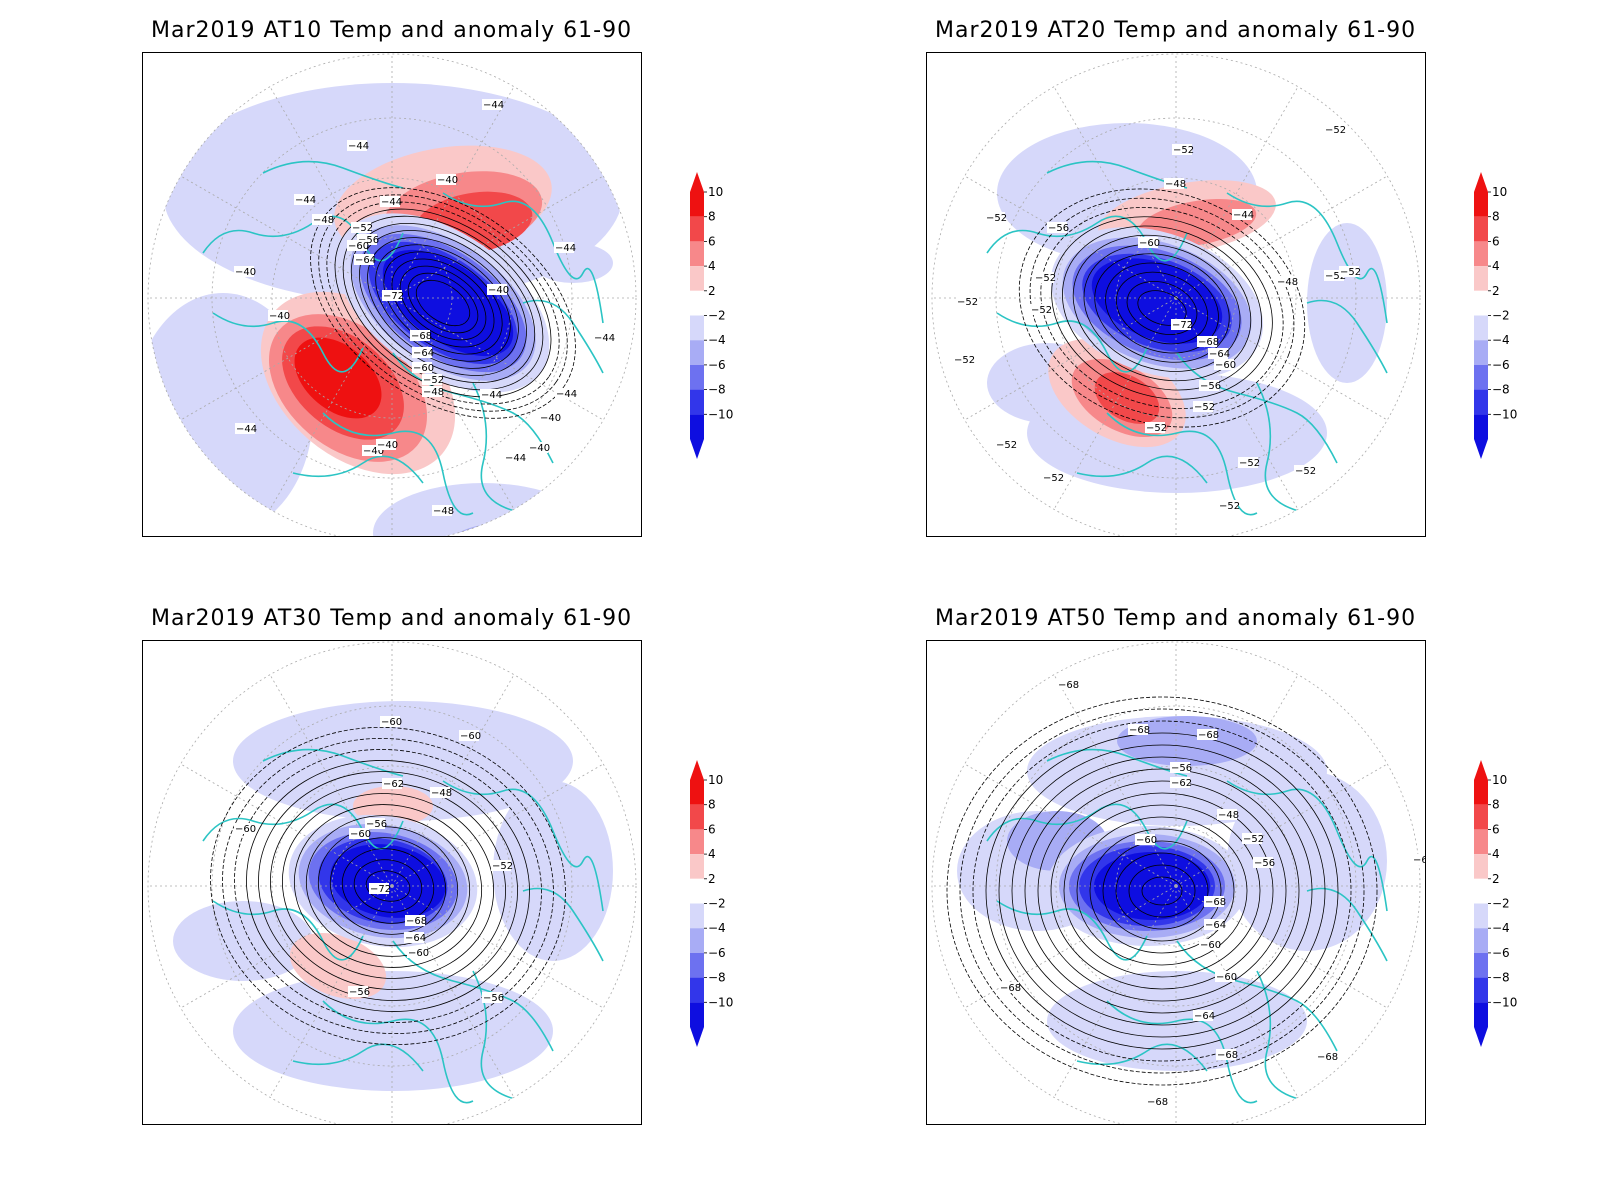 This screenshot has height=1200, width=1600. Describe the element at coordinates (717, 953) in the screenshot. I see `colorbar-label: −6` at that location.